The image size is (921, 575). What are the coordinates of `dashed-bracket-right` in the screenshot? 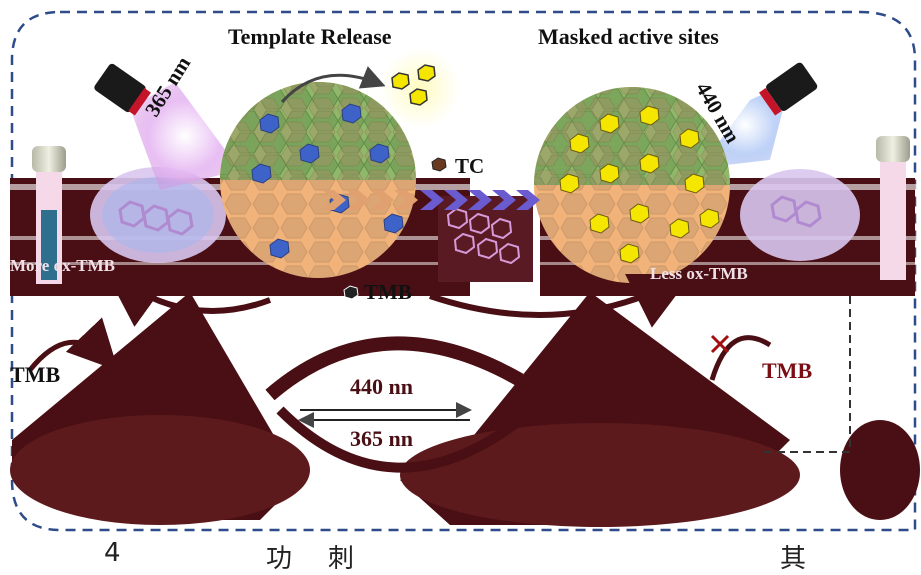 It's located at (805, 374).